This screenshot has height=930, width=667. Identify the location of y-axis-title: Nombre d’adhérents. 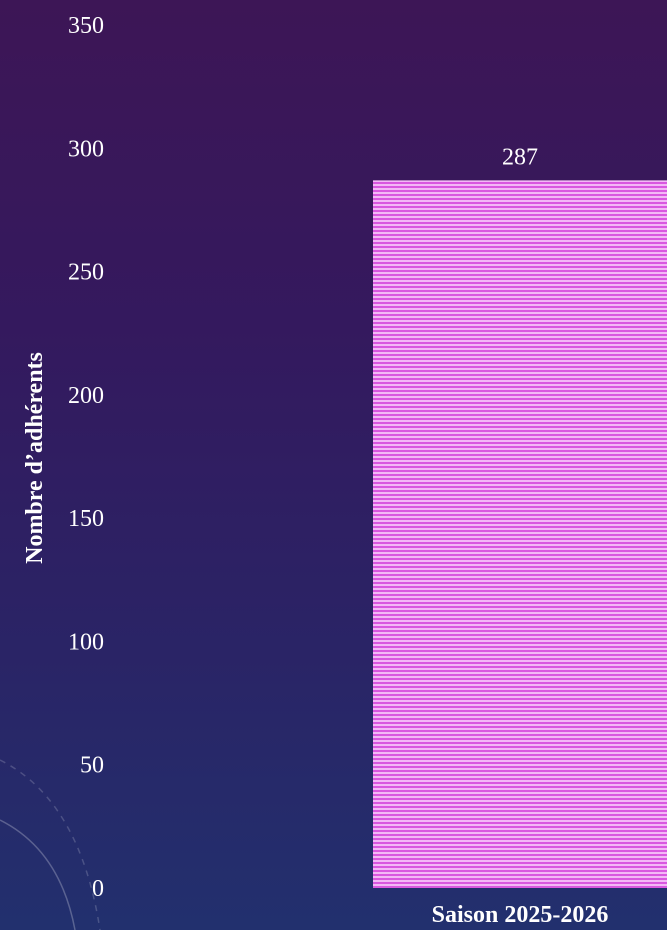
(35, 458).